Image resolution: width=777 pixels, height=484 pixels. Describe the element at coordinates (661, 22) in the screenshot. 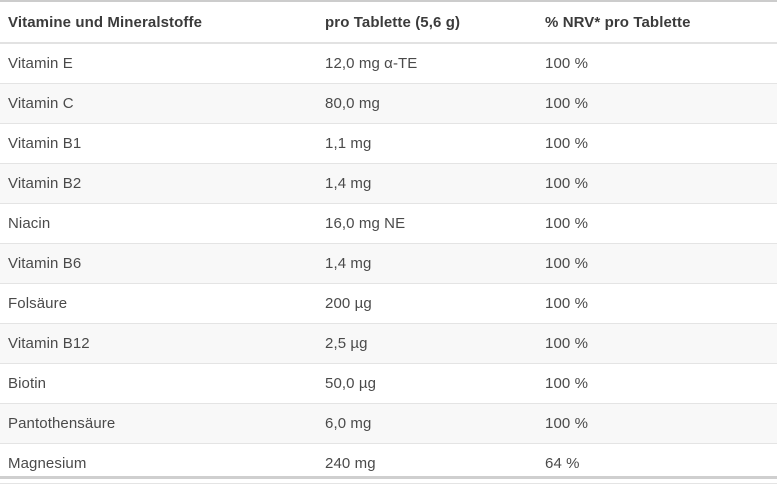

I see `column-header-nrv-percent: % NRV* pro Tablette` at that location.